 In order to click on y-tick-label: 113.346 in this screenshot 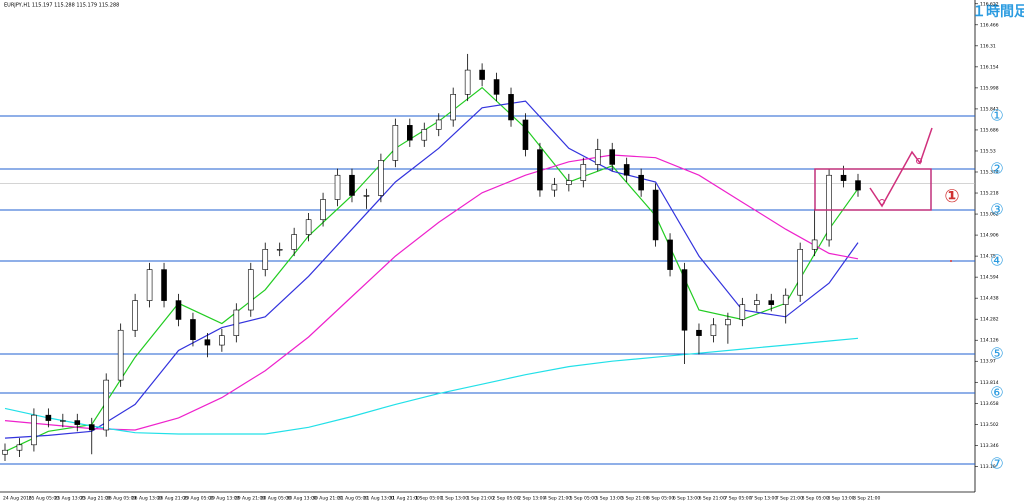, I will do `click(989, 446)`.